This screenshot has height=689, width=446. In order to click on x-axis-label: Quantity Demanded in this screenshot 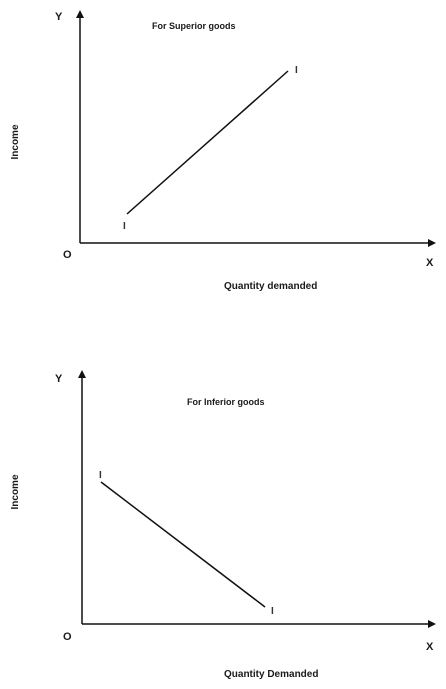, I will do `click(271, 674)`.